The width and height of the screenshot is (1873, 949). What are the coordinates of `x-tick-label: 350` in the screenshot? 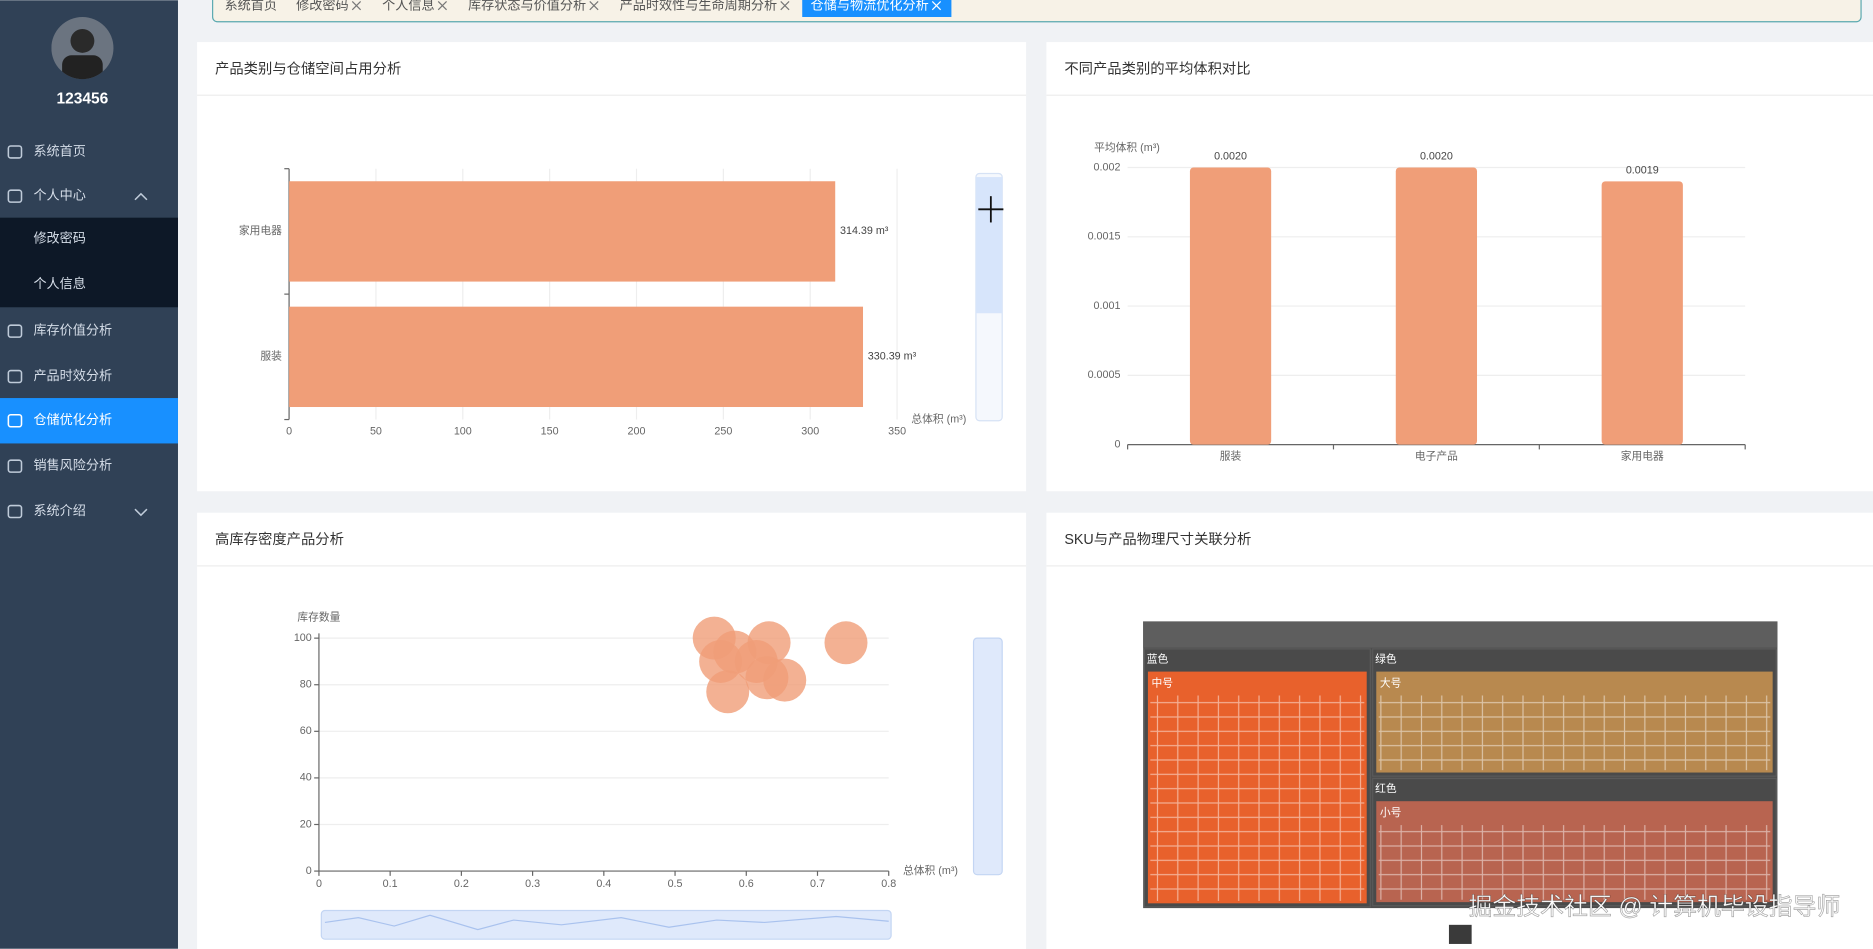 It's located at (897, 431).